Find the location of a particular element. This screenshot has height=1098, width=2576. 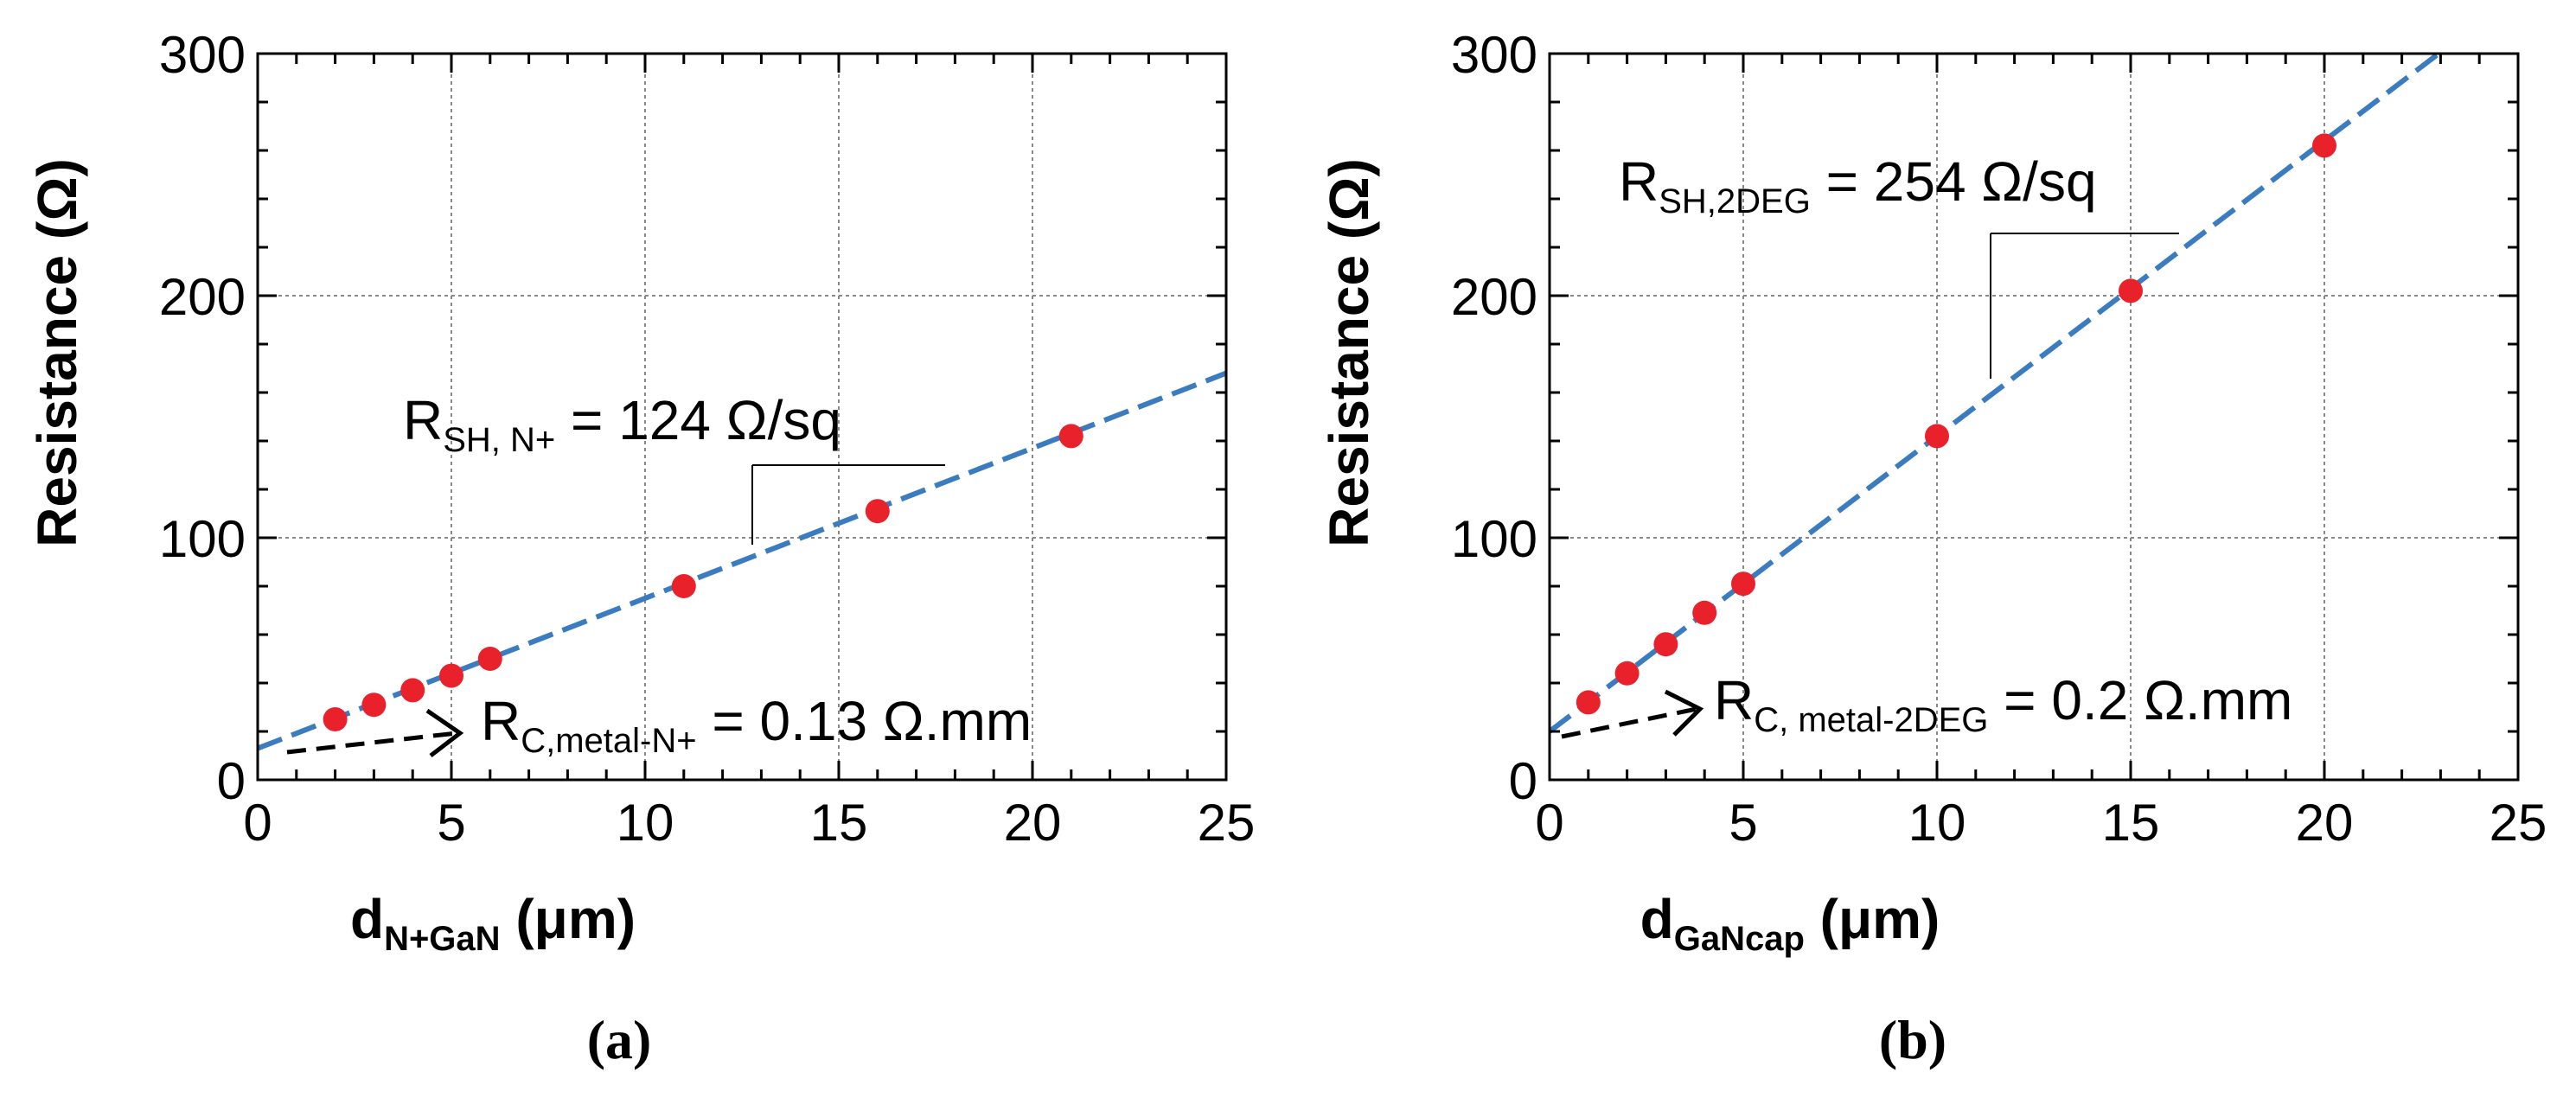

x-axis-label-b: dGaNcap (μm) is located at coordinates (1790, 923).